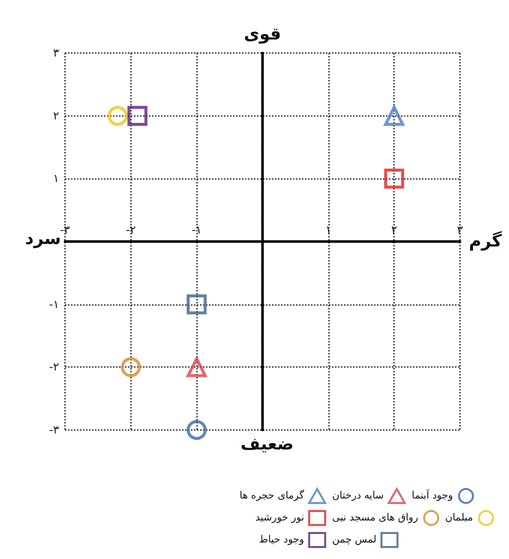 This screenshot has height=559, width=509. I want to click on y-axis-title: قوی, so click(263, 34).